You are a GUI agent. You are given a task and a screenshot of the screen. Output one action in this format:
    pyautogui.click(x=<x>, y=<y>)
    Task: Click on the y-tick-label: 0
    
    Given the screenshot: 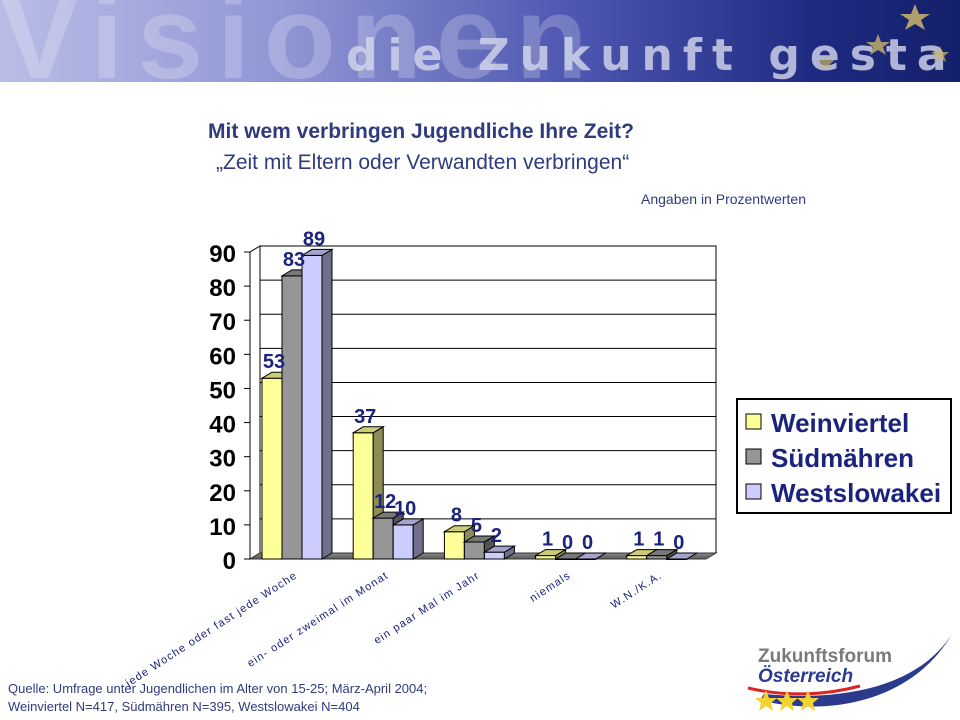 What is the action you would take?
    pyautogui.click(x=229, y=561)
    